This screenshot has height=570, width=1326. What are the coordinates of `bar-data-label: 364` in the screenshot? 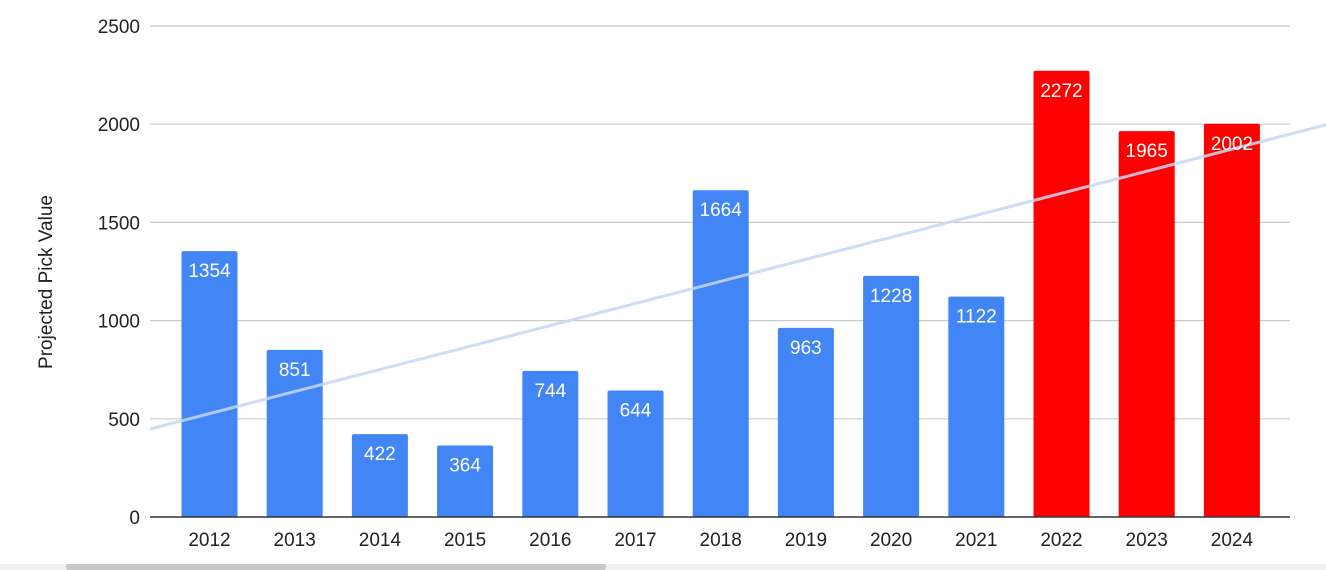 It's located at (465, 466).